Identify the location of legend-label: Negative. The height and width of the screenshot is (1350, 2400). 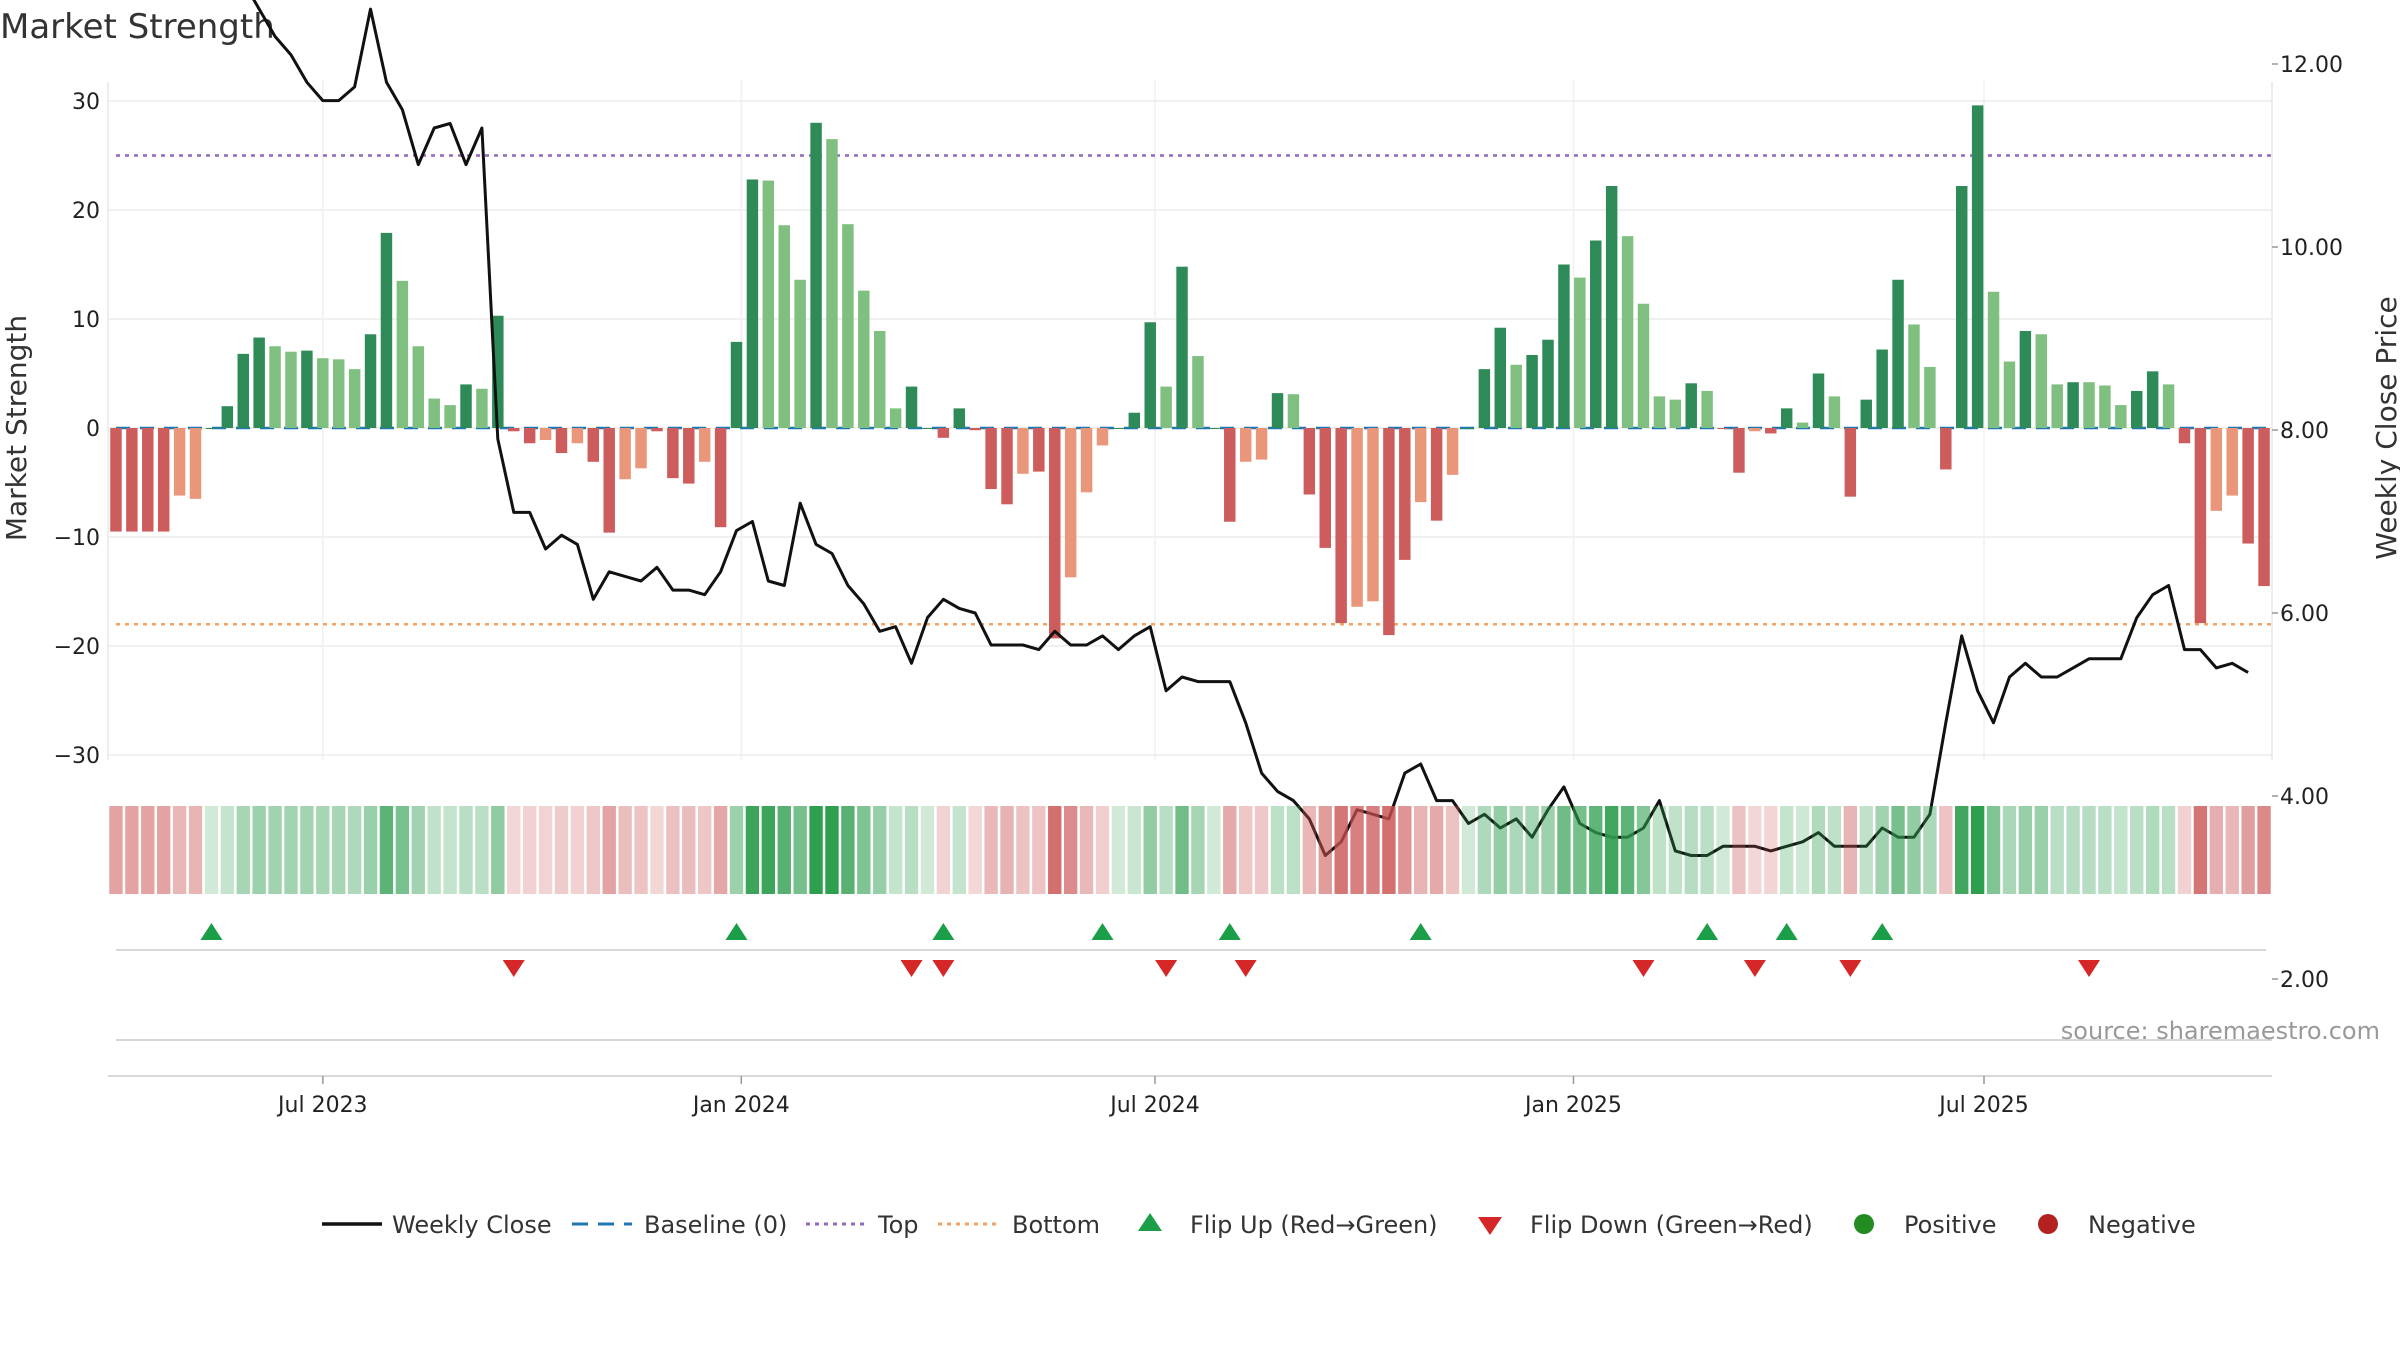
(2142, 1225).